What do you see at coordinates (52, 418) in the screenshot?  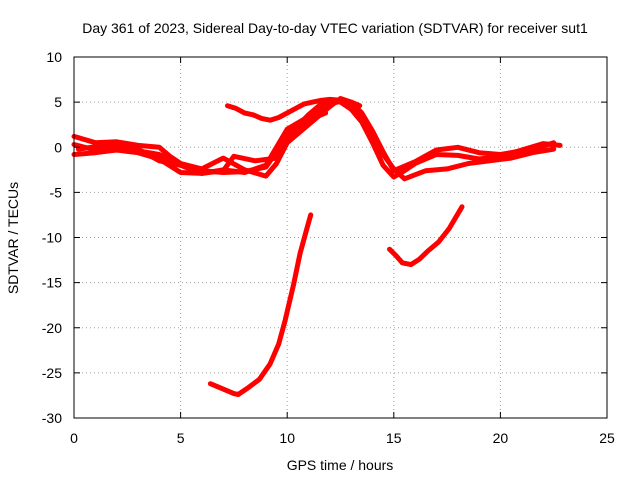 I see `y-tick-label: -30` at bounding box center [52, 418].